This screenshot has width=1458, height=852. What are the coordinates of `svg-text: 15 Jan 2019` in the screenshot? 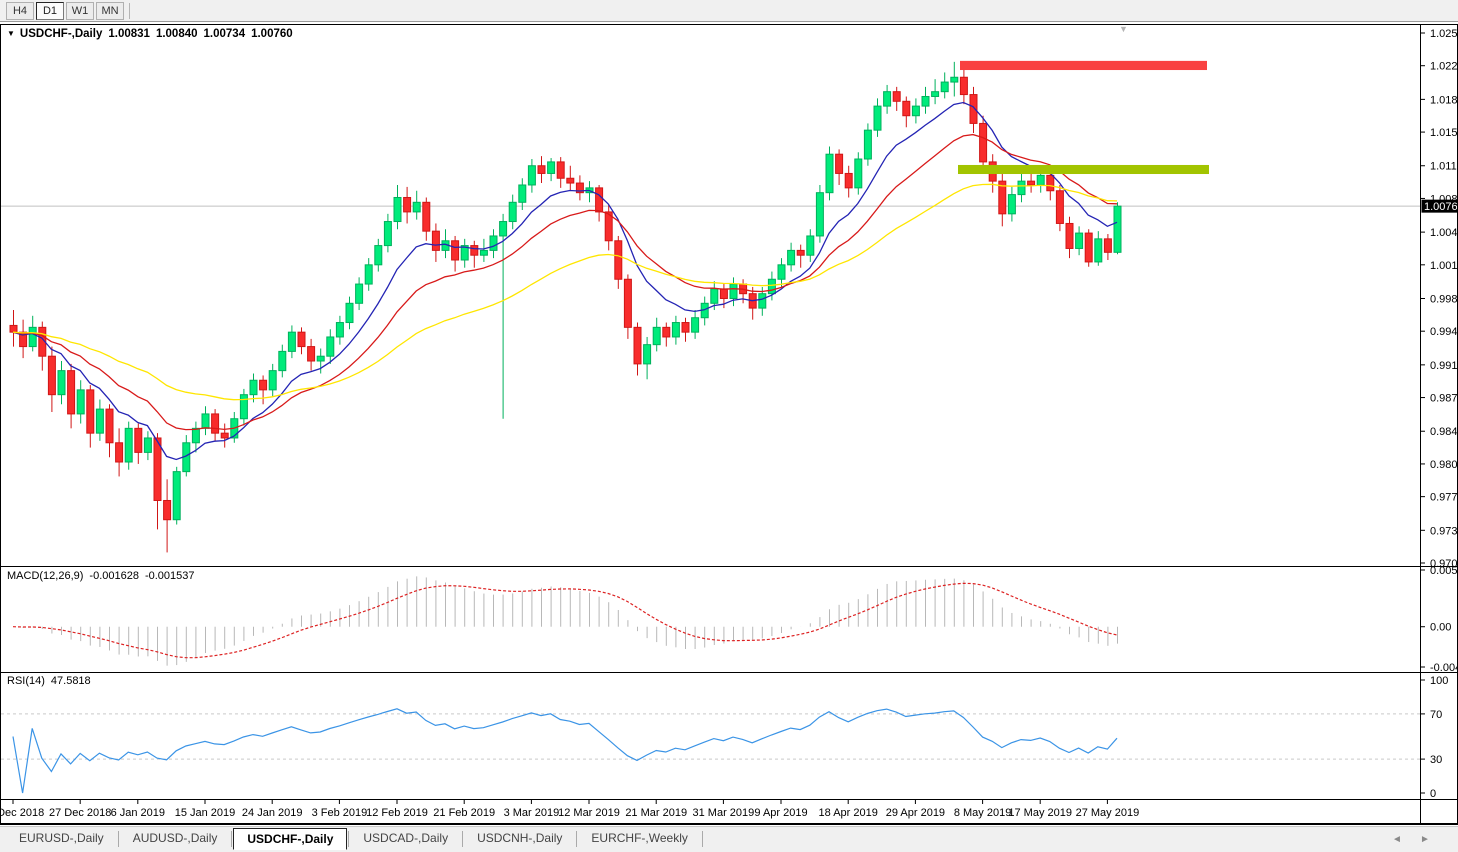 It's located at (205, 813).